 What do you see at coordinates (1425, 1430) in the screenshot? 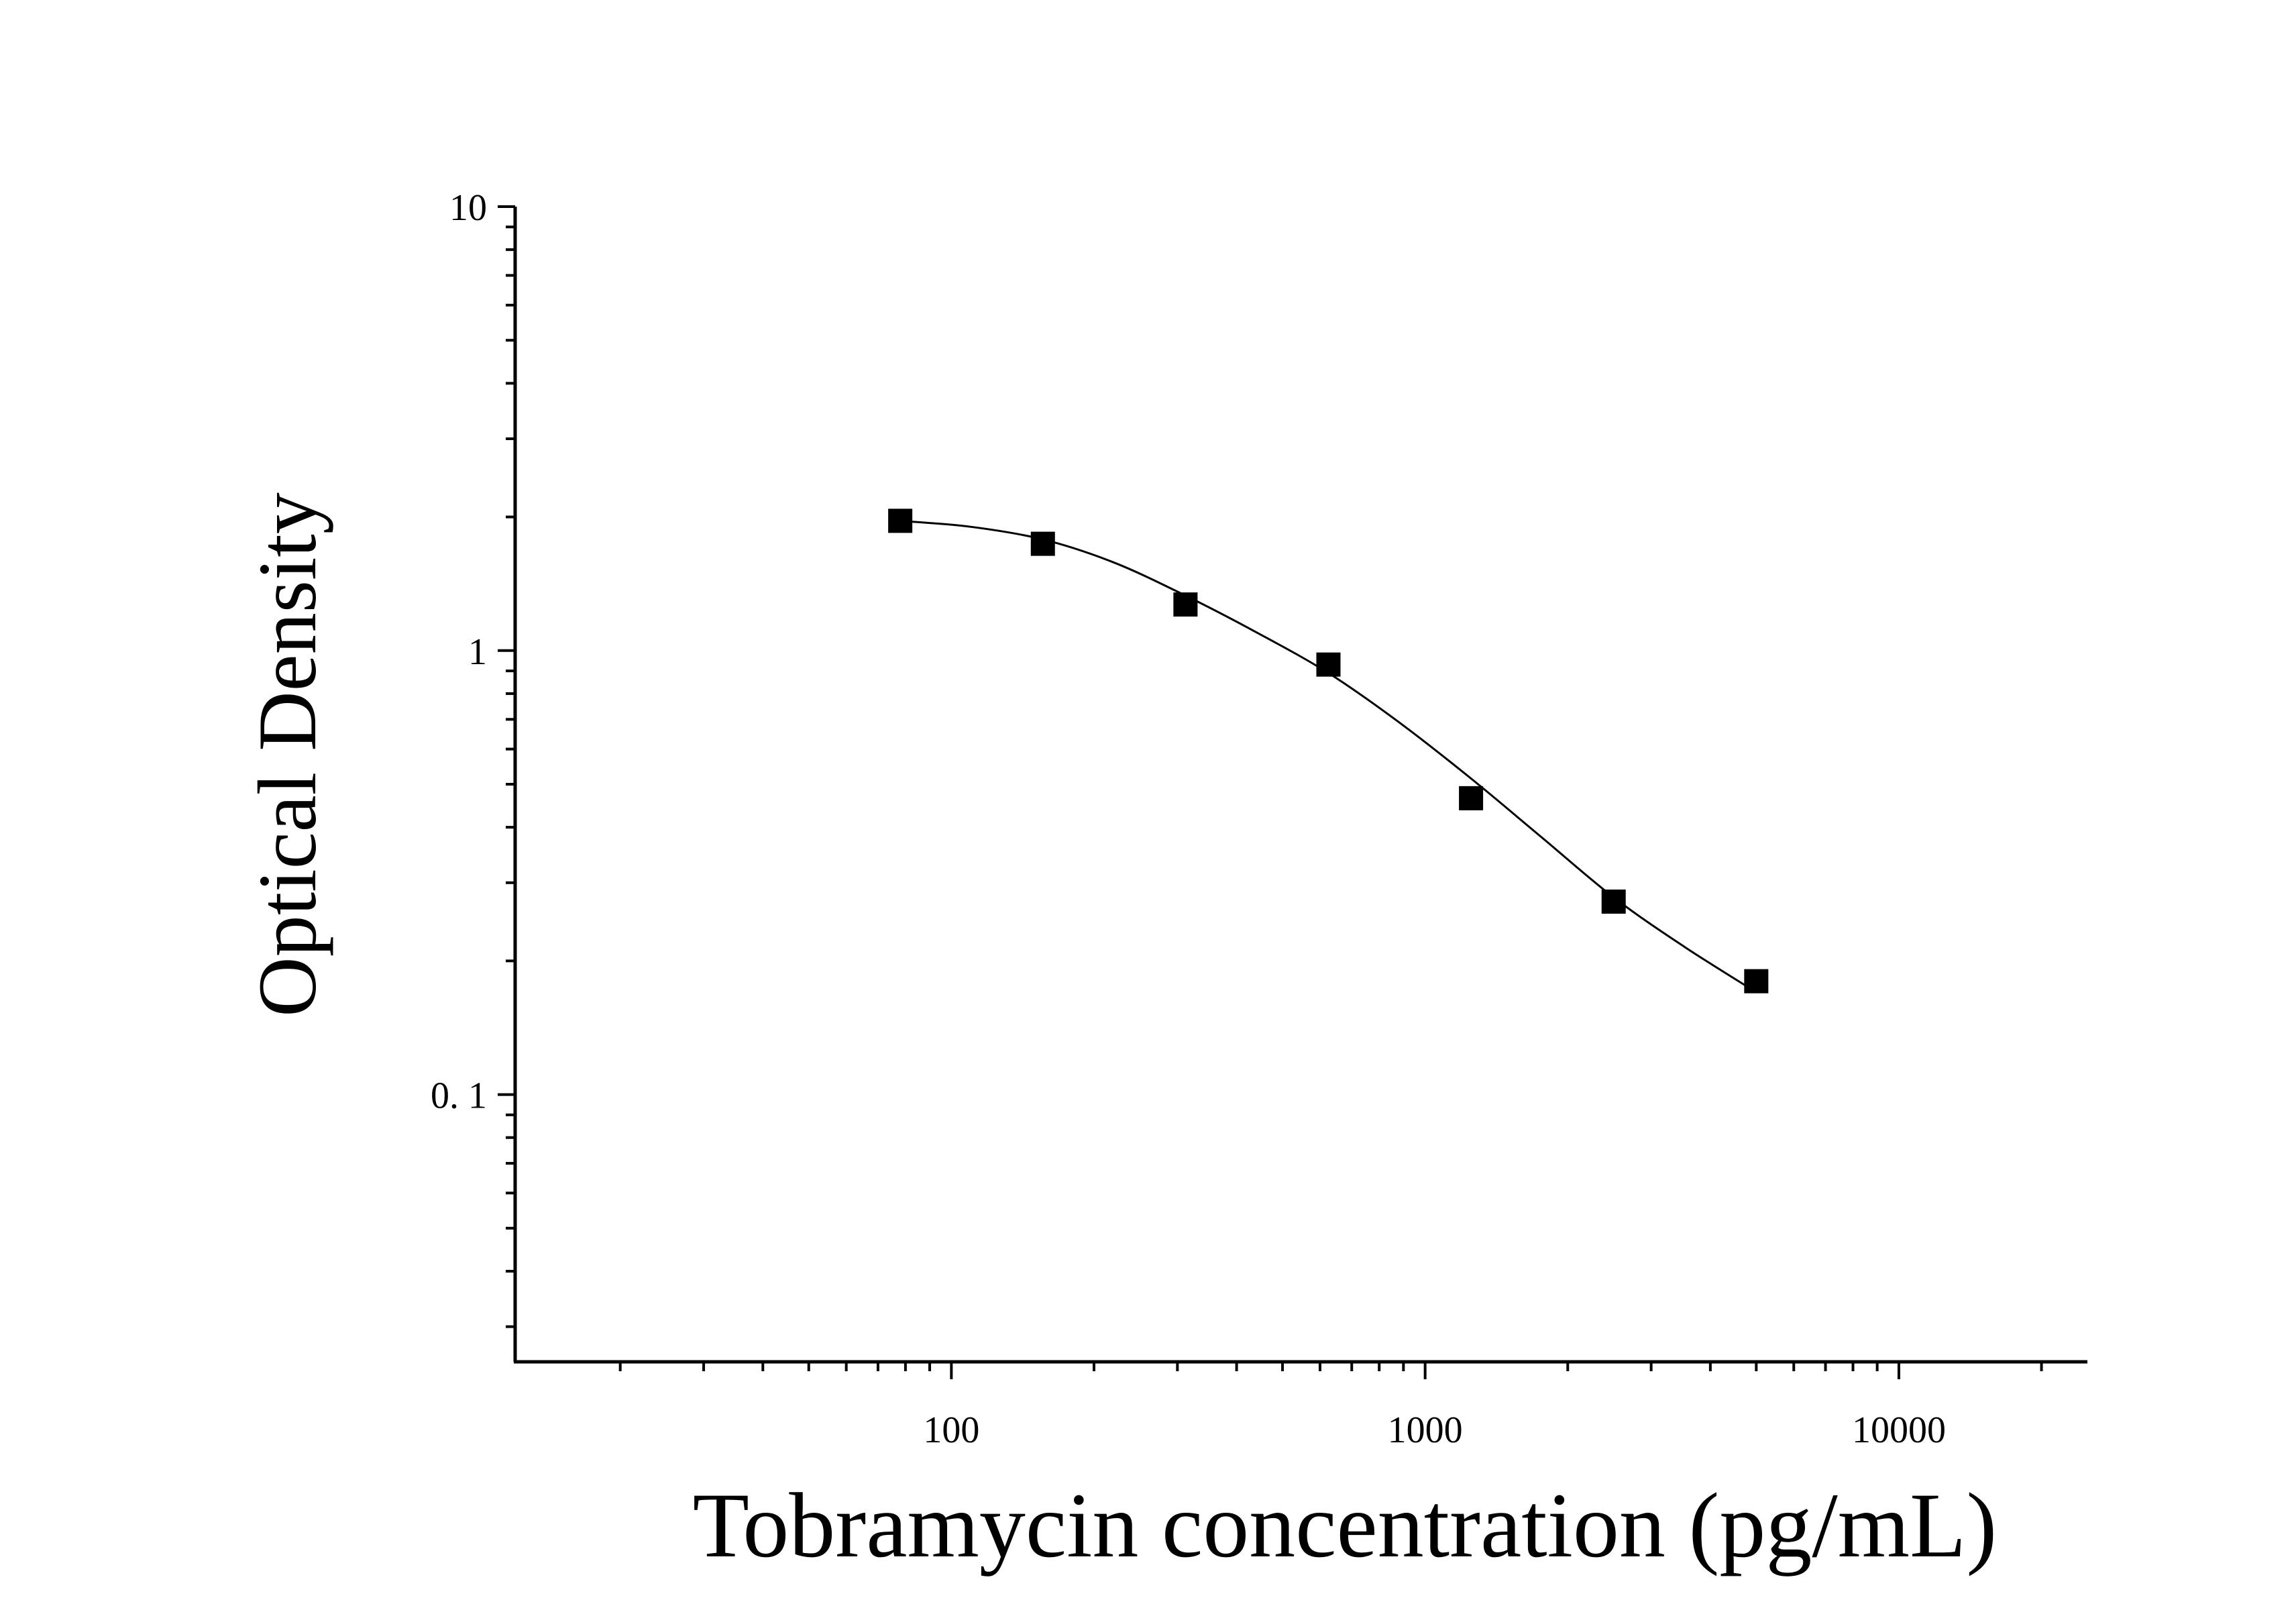
I see `x-tick-label: 1000` at bounding box center [1425, 1430].